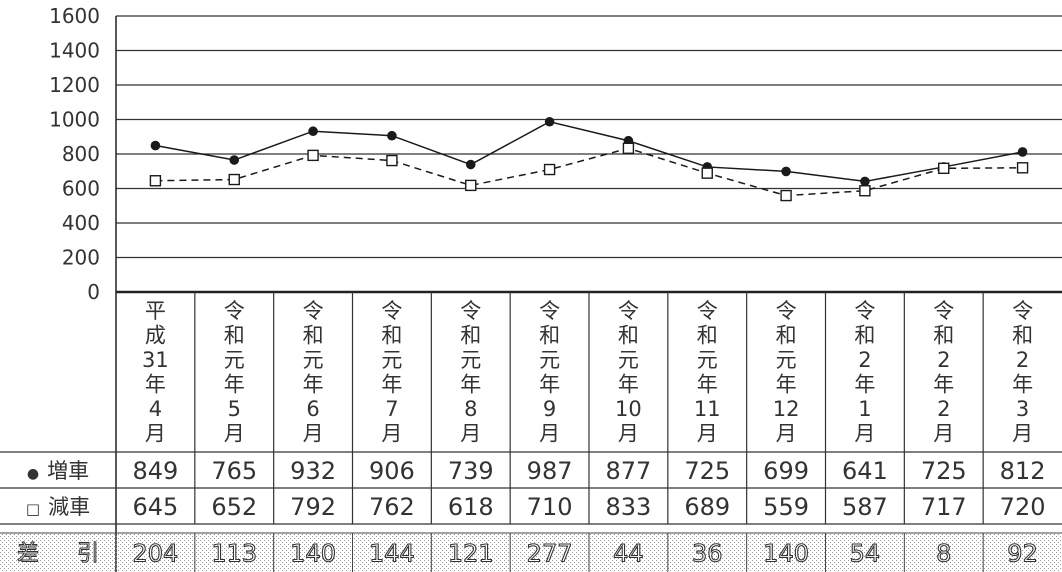 The width and height of the screenshot is (1062, 572). What do you see at coordinates (471, 471) in the screenshot?
I see `table-cell: 739` at bounding box center [471, 471].